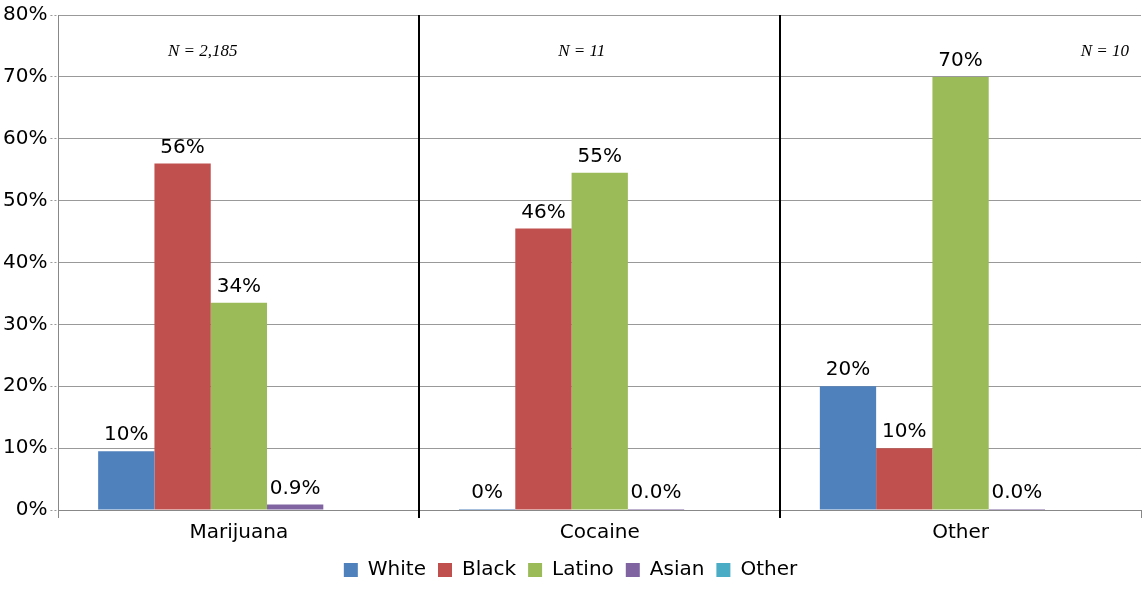  What do you see at coordinates (543, 210) in the screenshot?
I see `data-label: 46%` at bounding box center [543, 210].